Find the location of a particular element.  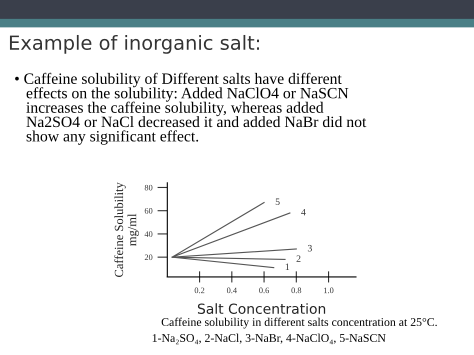

series-label: 1 is located at coordinates (288, 267).